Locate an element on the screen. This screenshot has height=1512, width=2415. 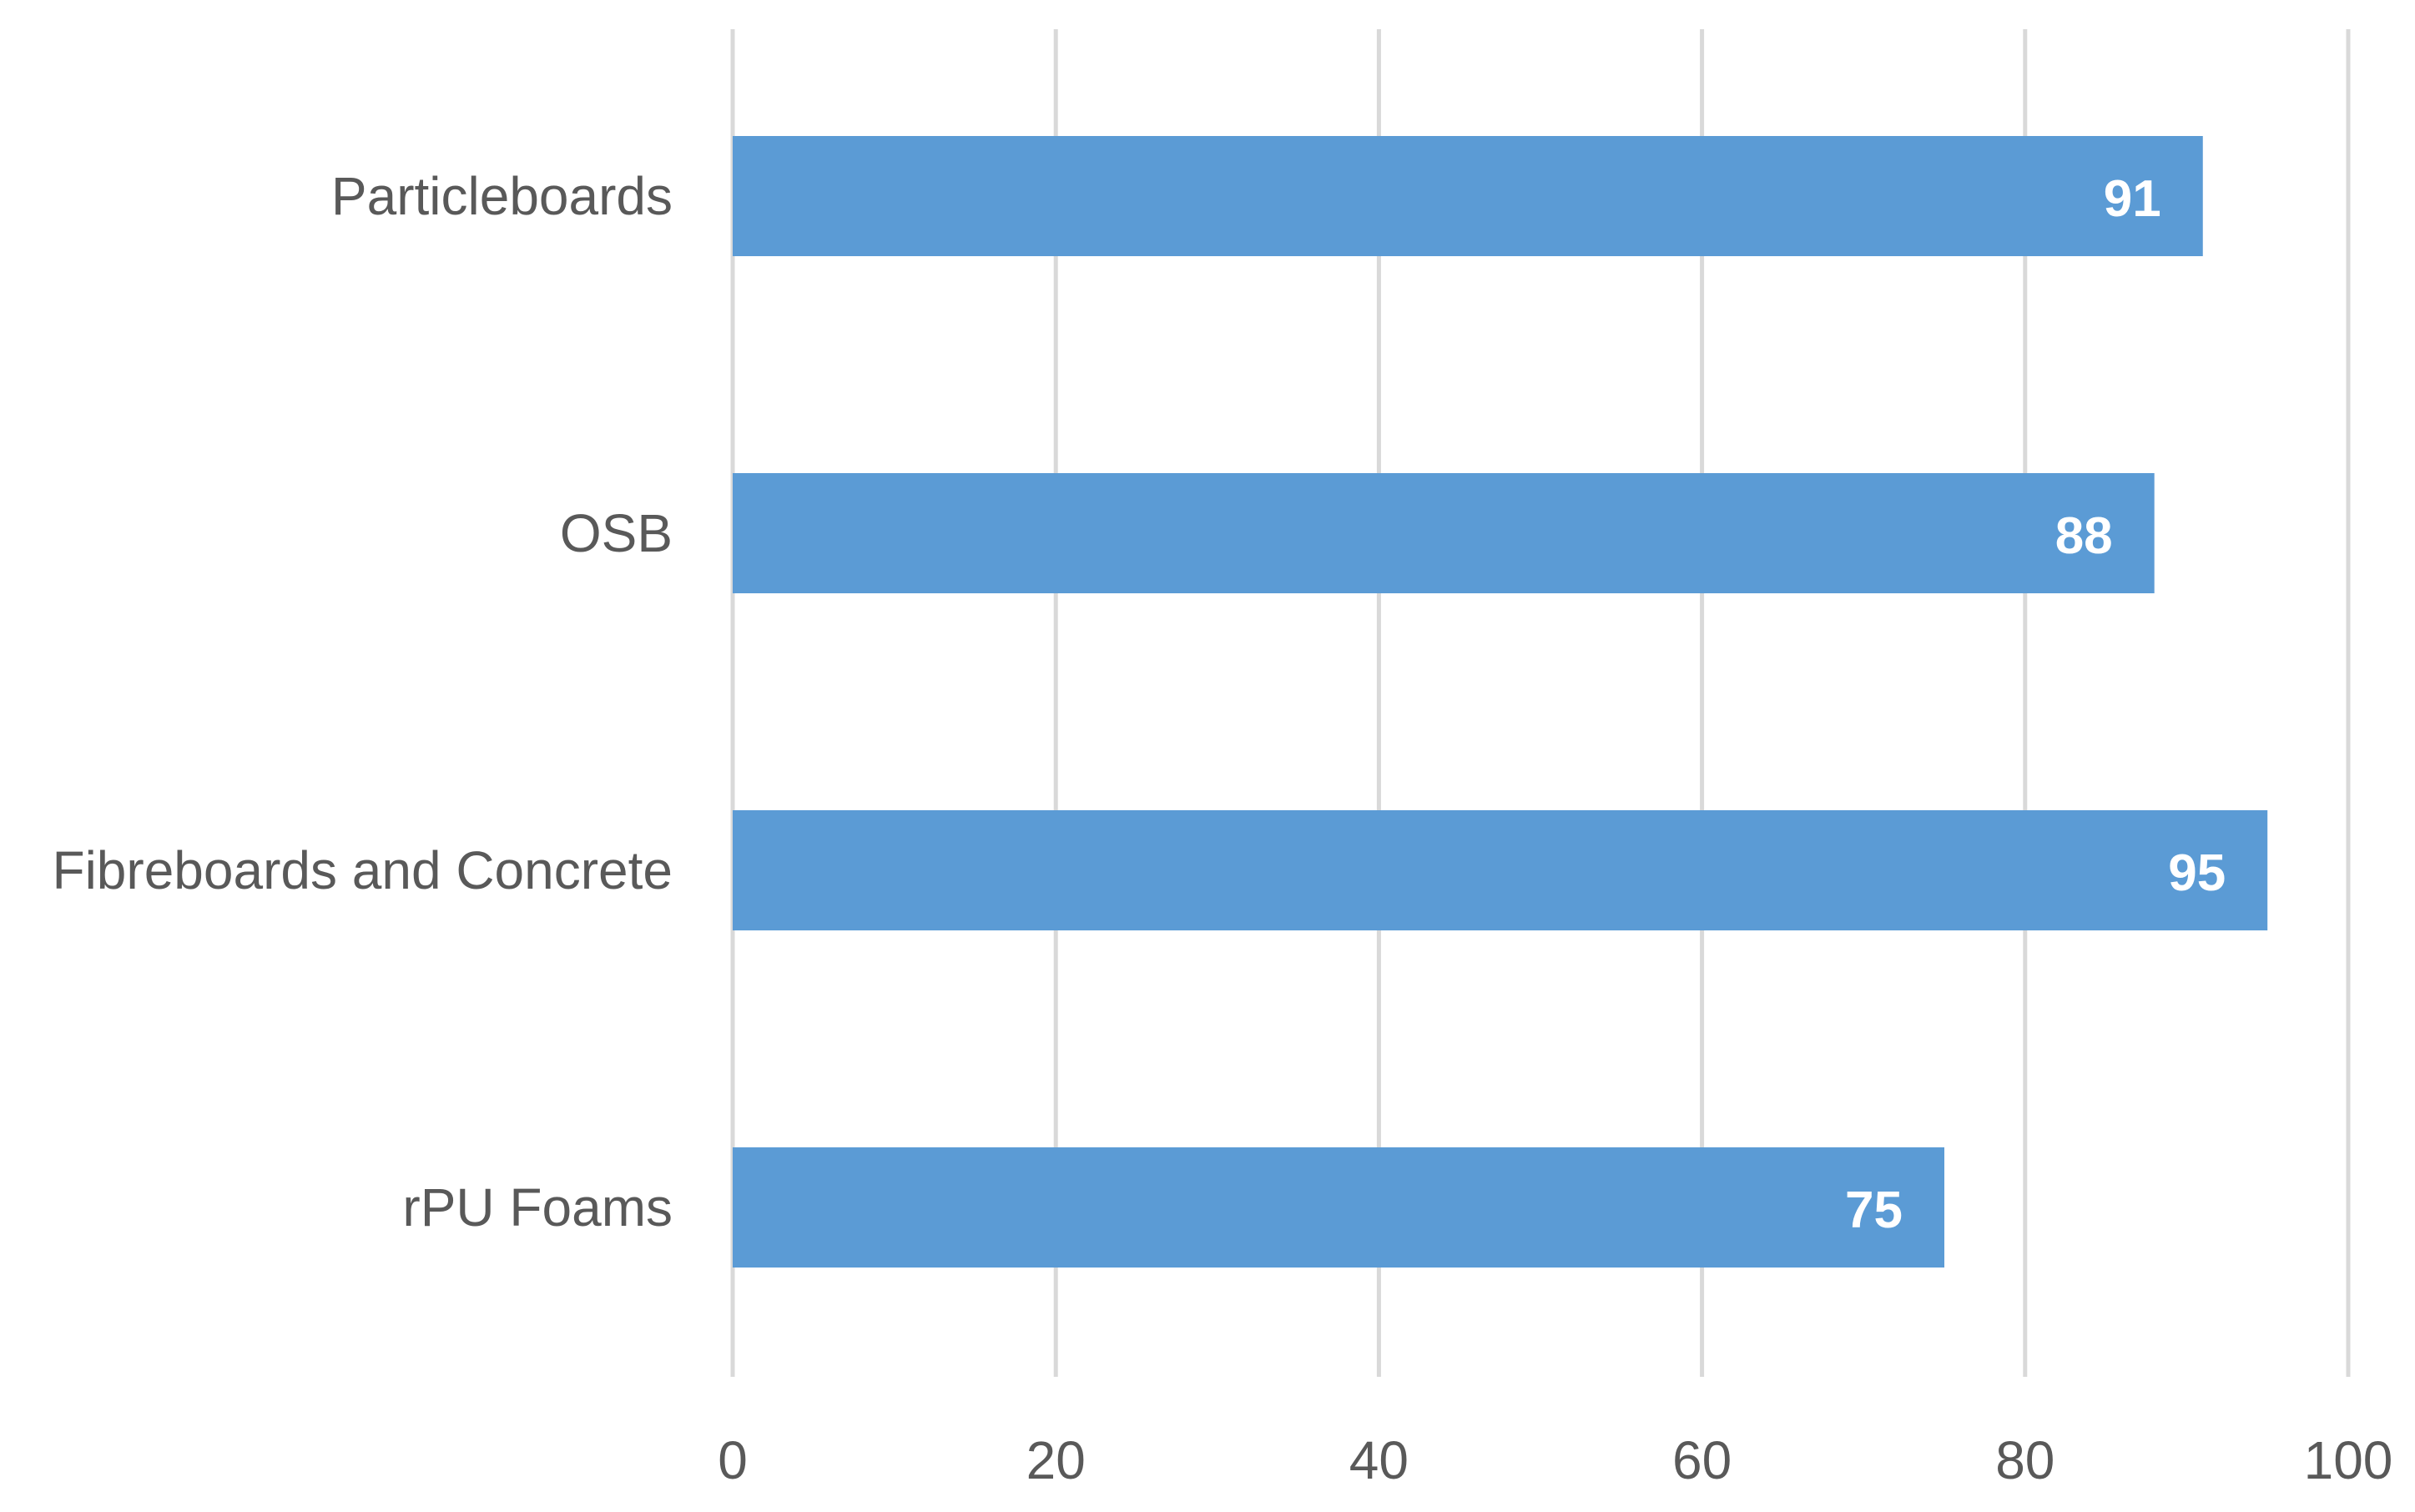
x-tick-label: 0 is located at coordinates (733, 1460).